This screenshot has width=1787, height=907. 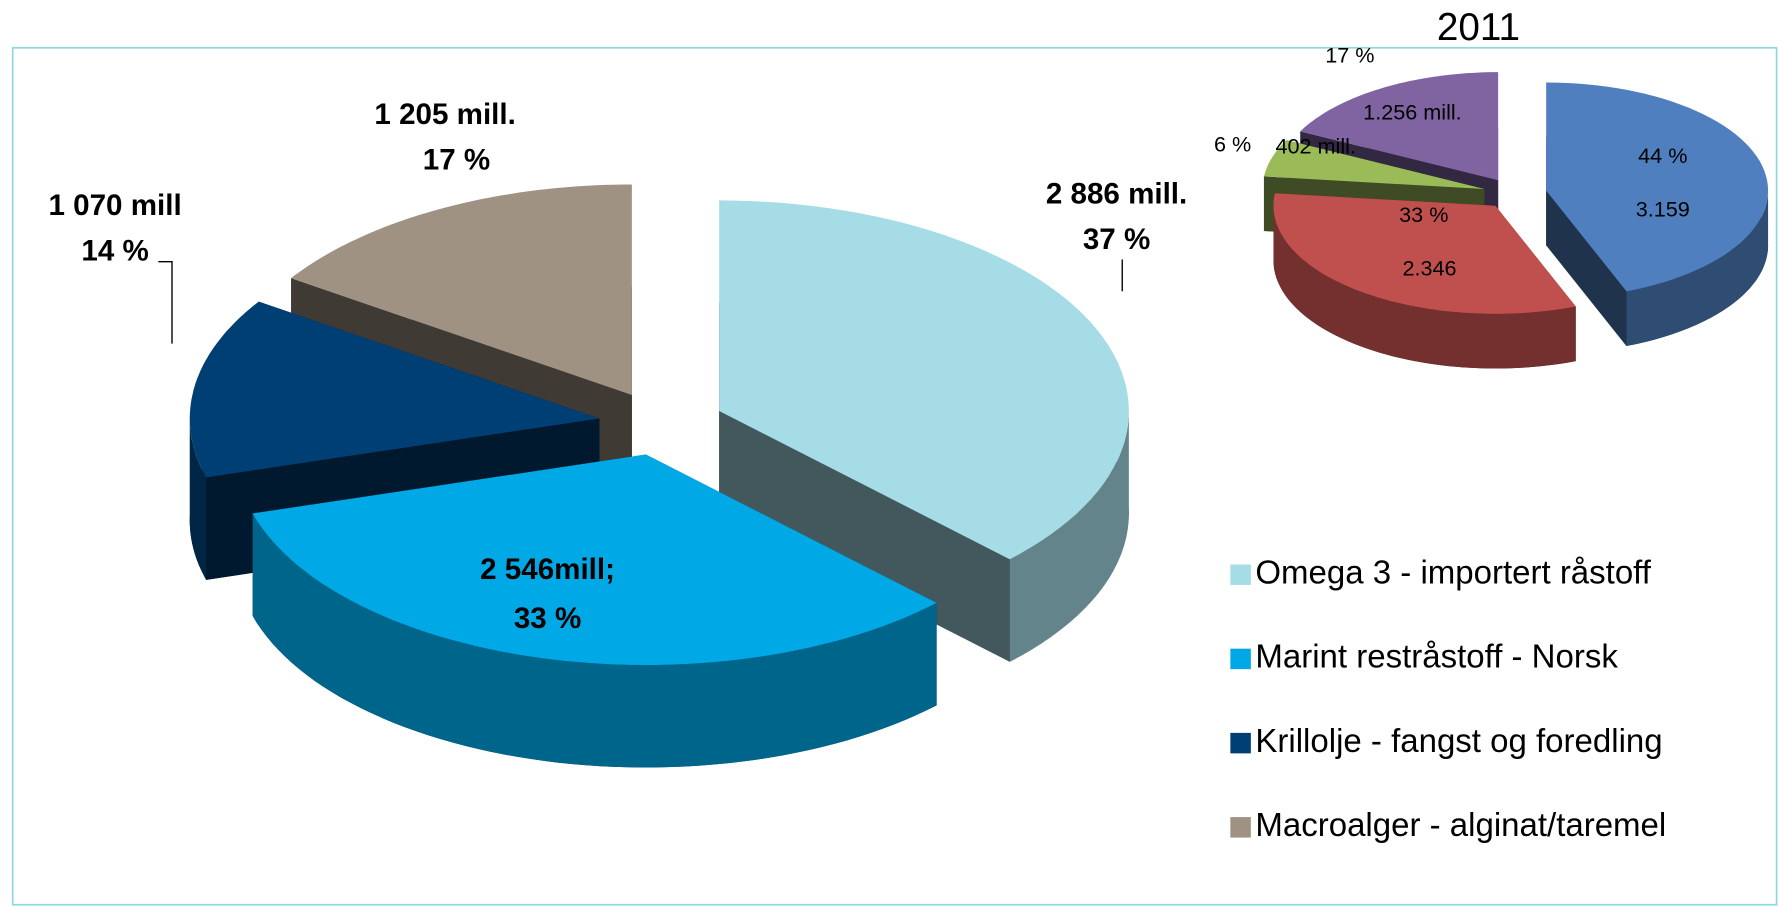 What do you see at coordinates (1116, 194) in the screenshot?
I see `data-label: 2 886 mill.` at bounding box center [1116, 194].